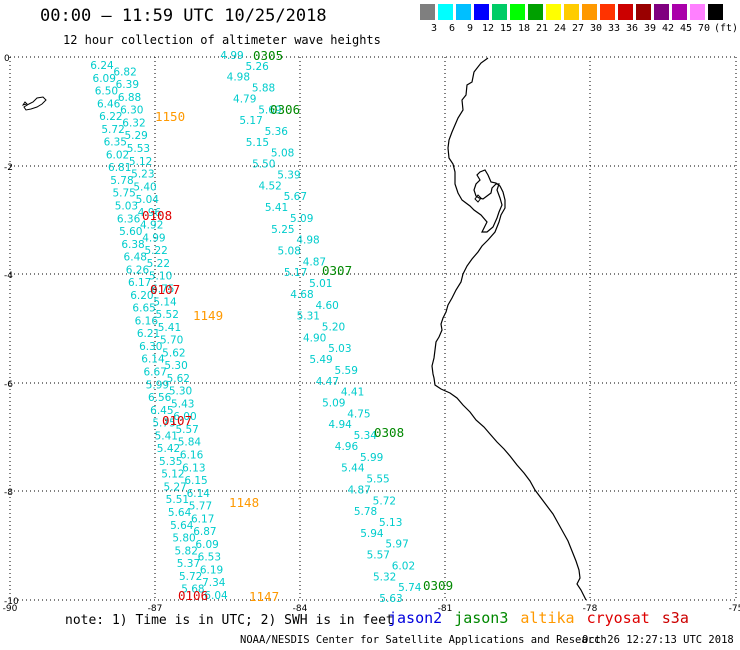  Describe the element at coordinates (147, 321) in the screenshot. I see `swh-value-label: 6.16` at that location.